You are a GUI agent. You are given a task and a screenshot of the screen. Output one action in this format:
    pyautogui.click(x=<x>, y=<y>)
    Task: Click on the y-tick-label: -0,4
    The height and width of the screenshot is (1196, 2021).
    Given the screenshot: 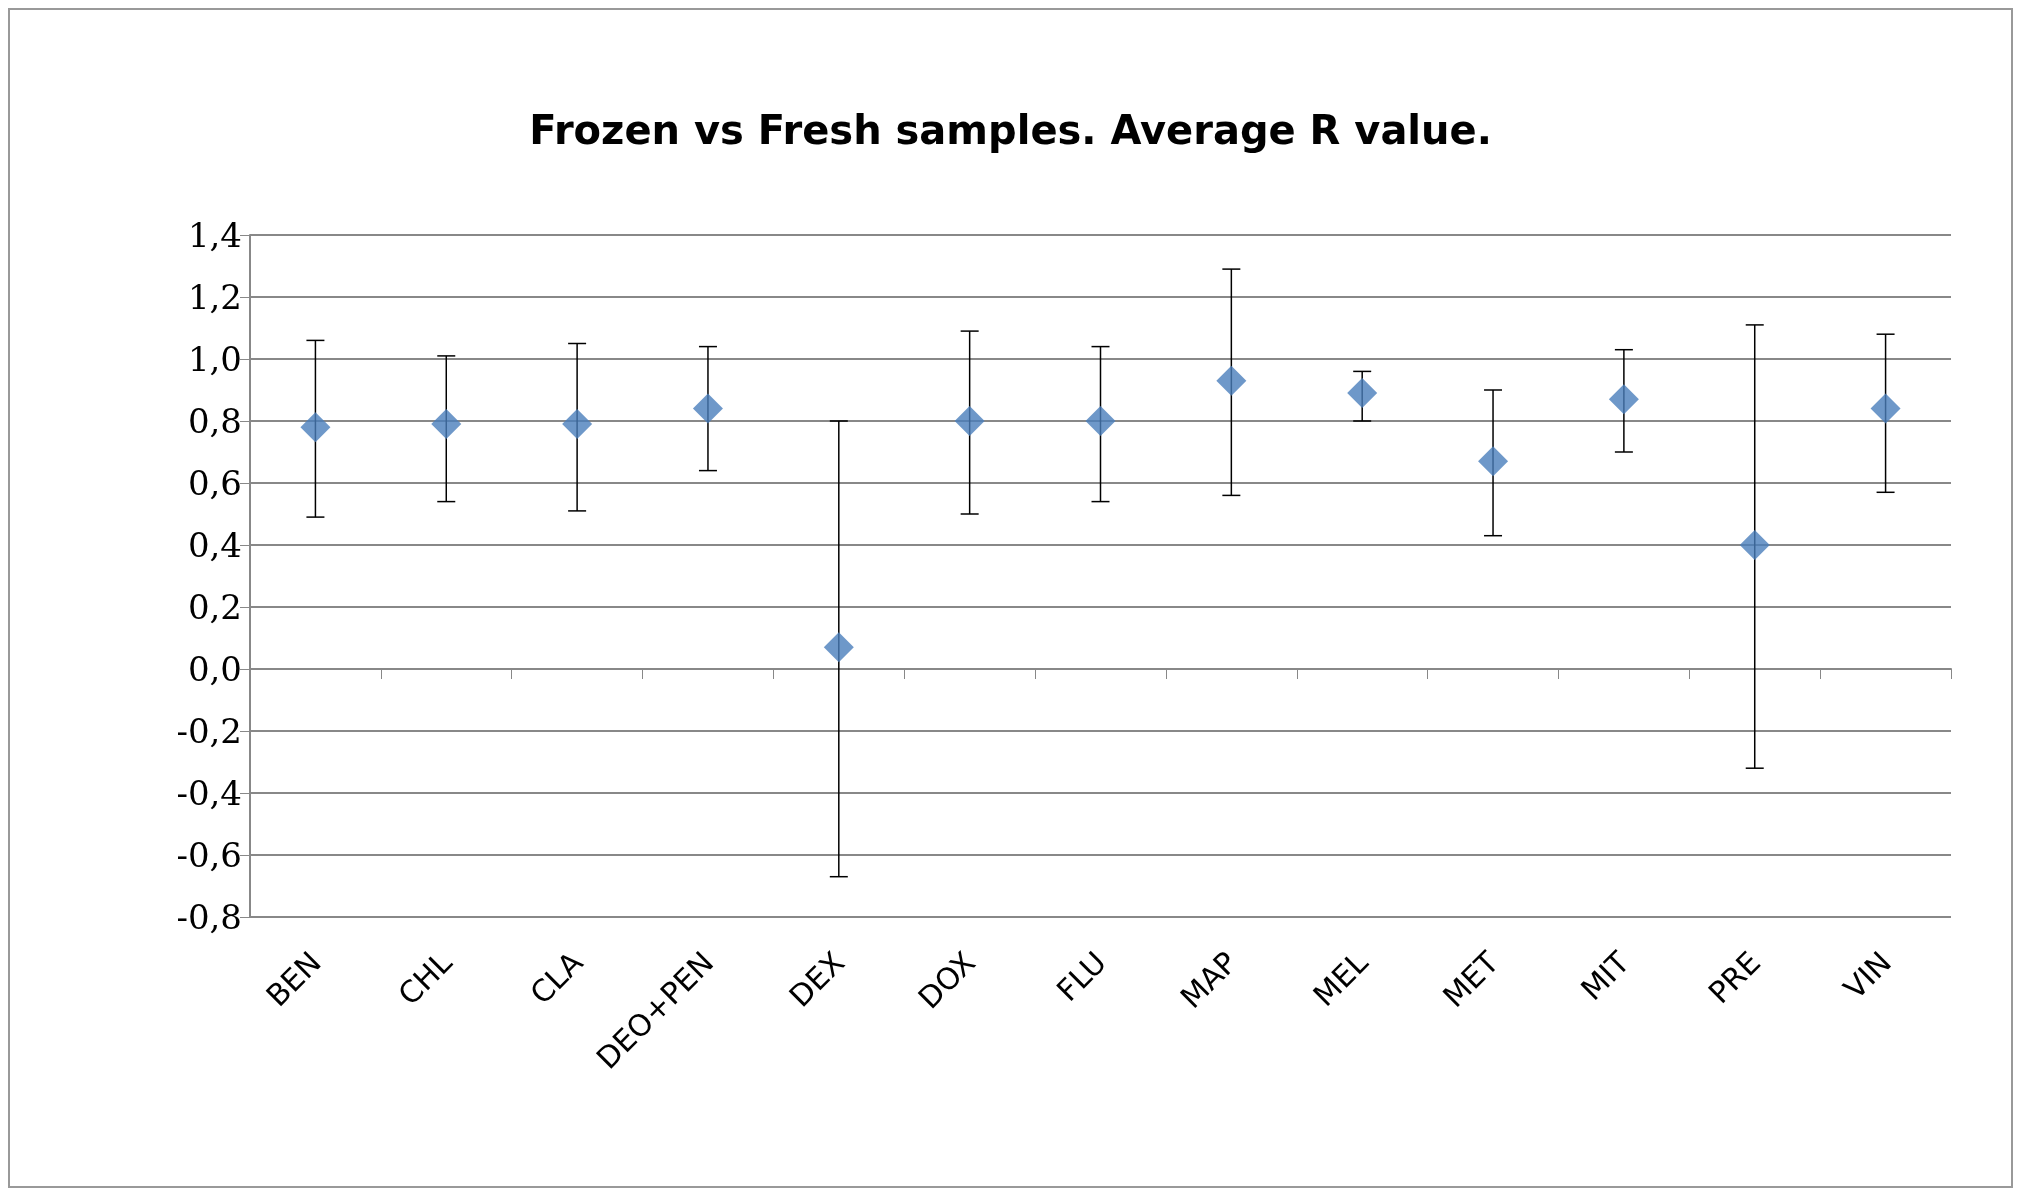 What is the action you would take?
    pyautogui.click(x=209, y=793)
    